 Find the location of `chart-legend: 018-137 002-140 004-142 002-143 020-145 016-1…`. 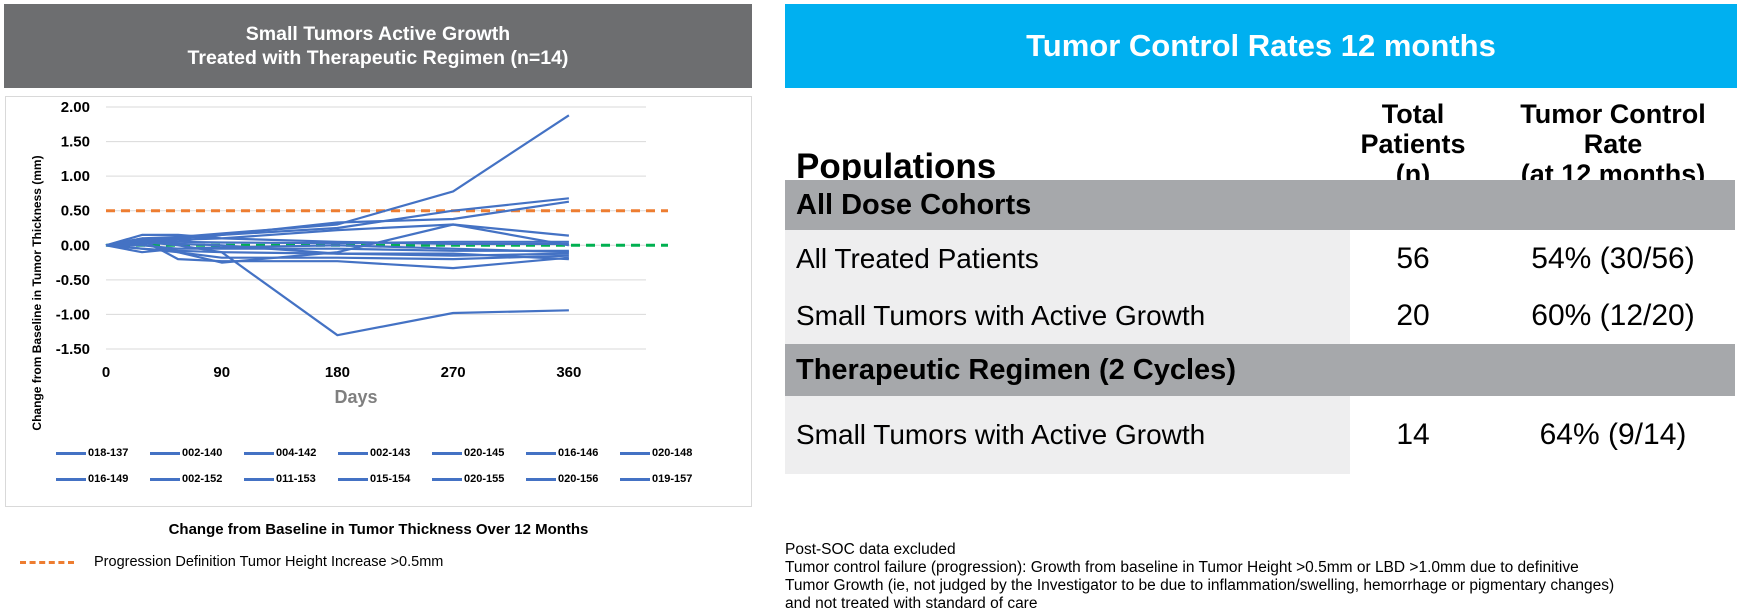

chart-legend: 018-137 002-140 004-142 002-143 020-145 016-1… is located at coordinates (386, 466).